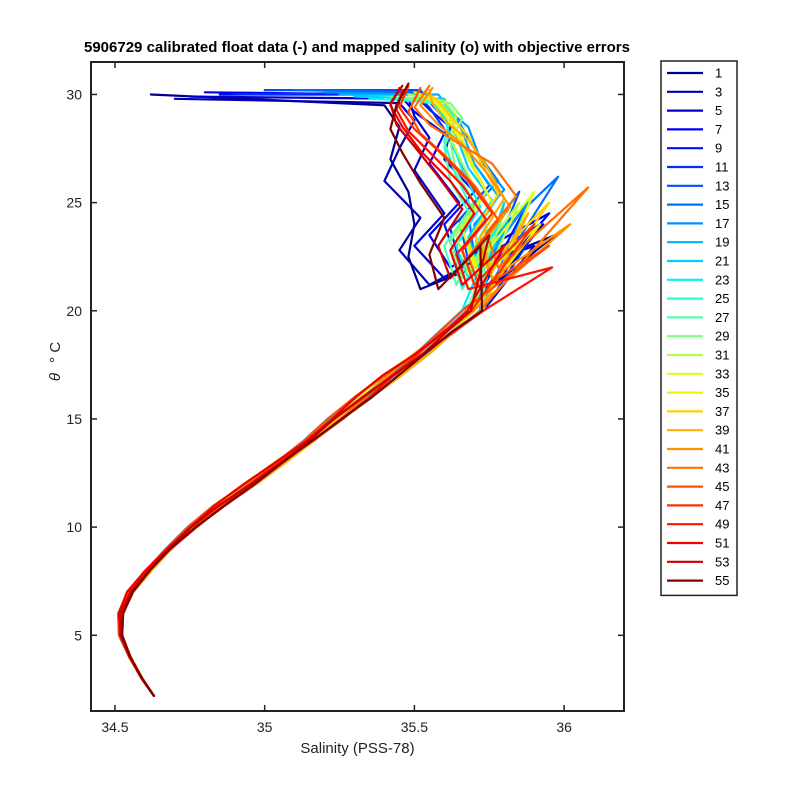 This screenshot has width=800, height=800. Describe the element at coordinates (718, 148) in the screenshot. I see `legend-label-9: 9` at that location.